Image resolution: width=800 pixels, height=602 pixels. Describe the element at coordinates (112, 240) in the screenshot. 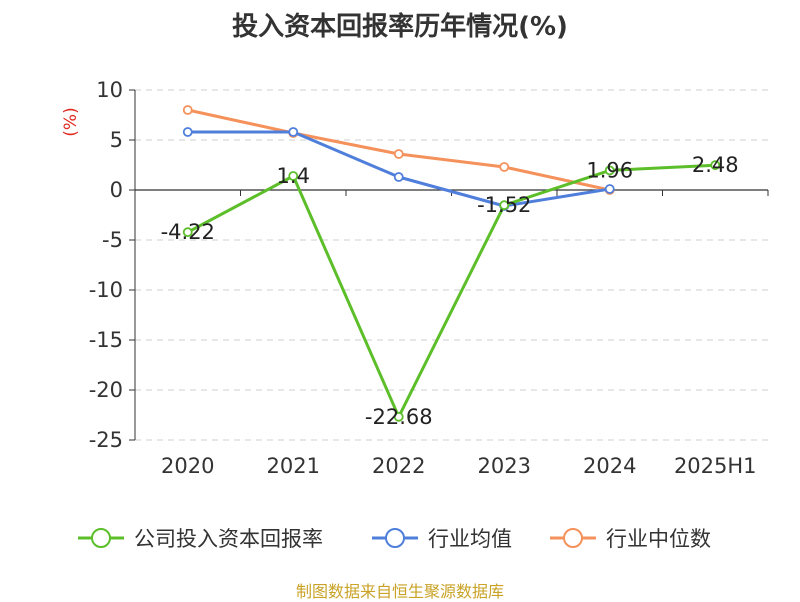

I see `y-tick-label: -5` at that location.